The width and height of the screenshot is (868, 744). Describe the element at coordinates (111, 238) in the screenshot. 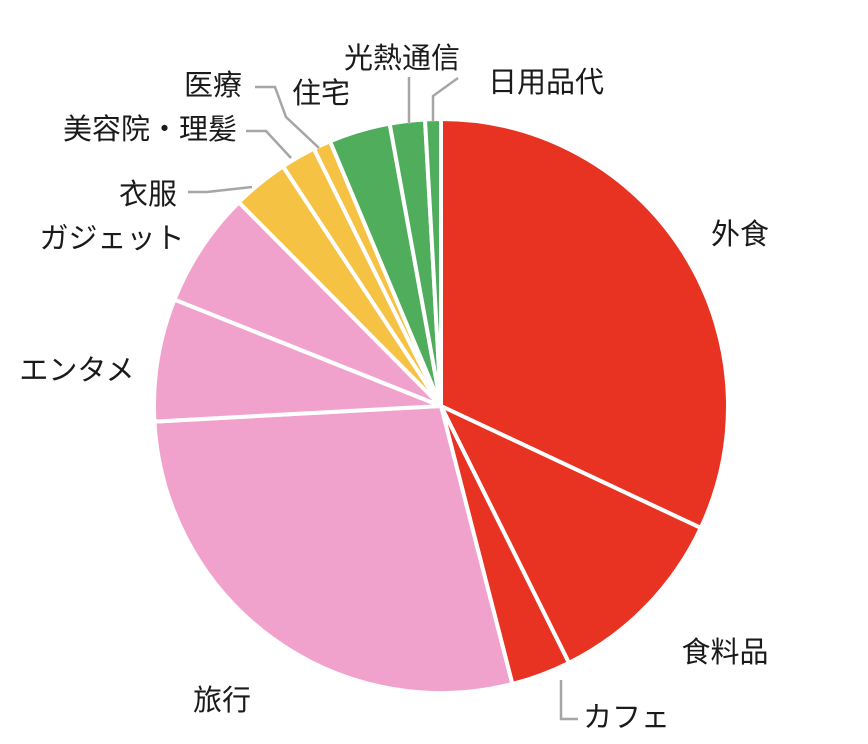

I see `slice-label-6: ガジェット` at that location.